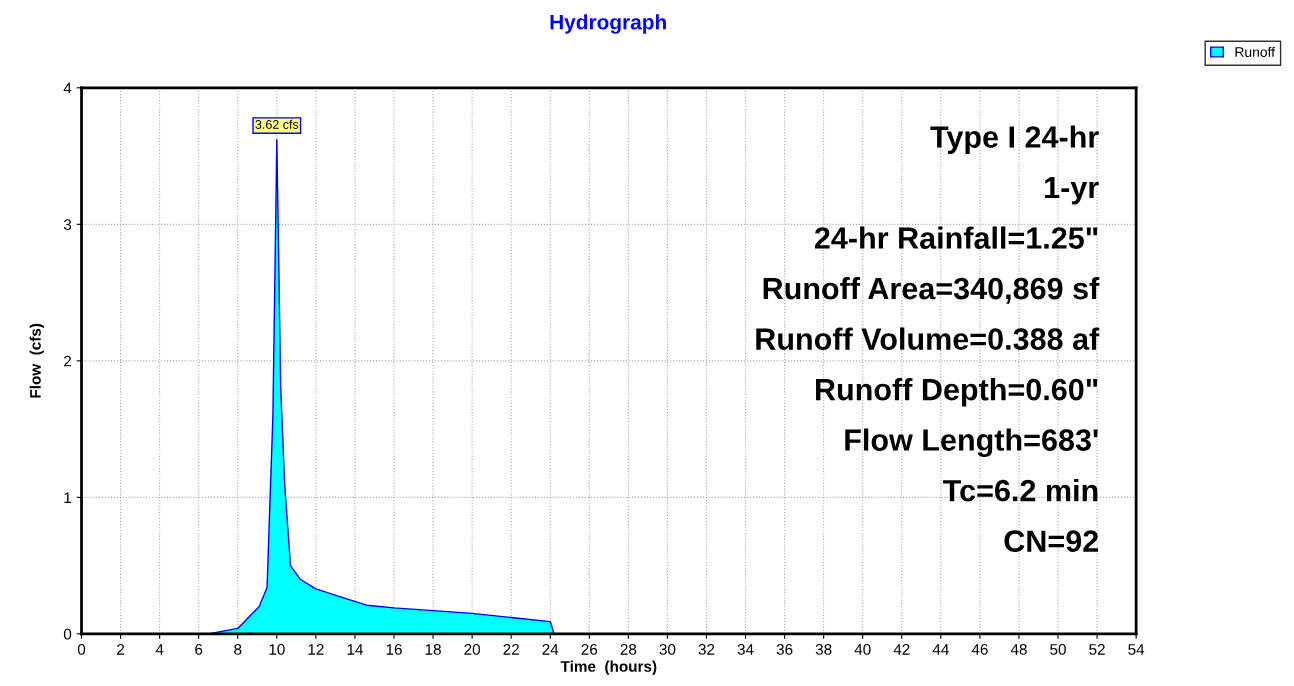 Image resolution: width=1294 pixels, height=686 pixels. I want to click on x-tick-label: 18, so click(433, 649).